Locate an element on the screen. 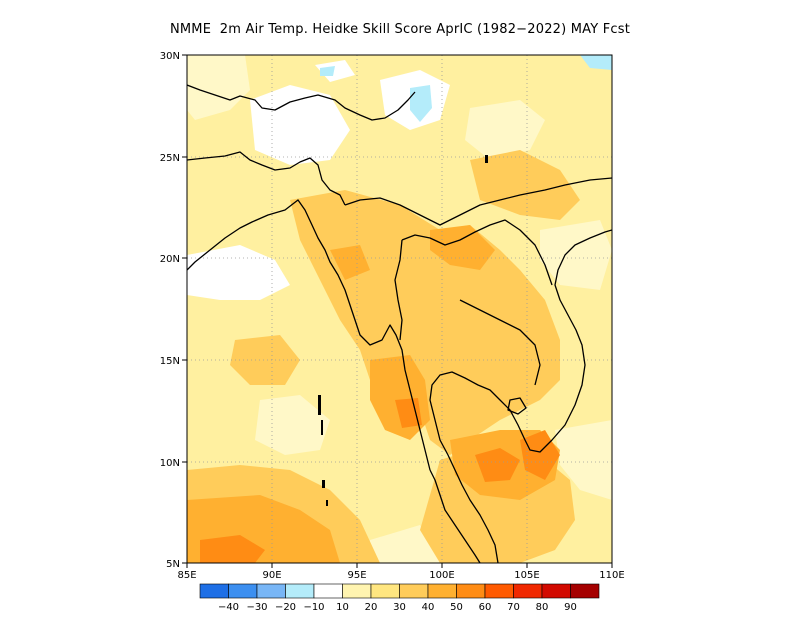 This screenshot has width=800, height=618. bay-of-bengal-coast is located at coordinates (309, 335).